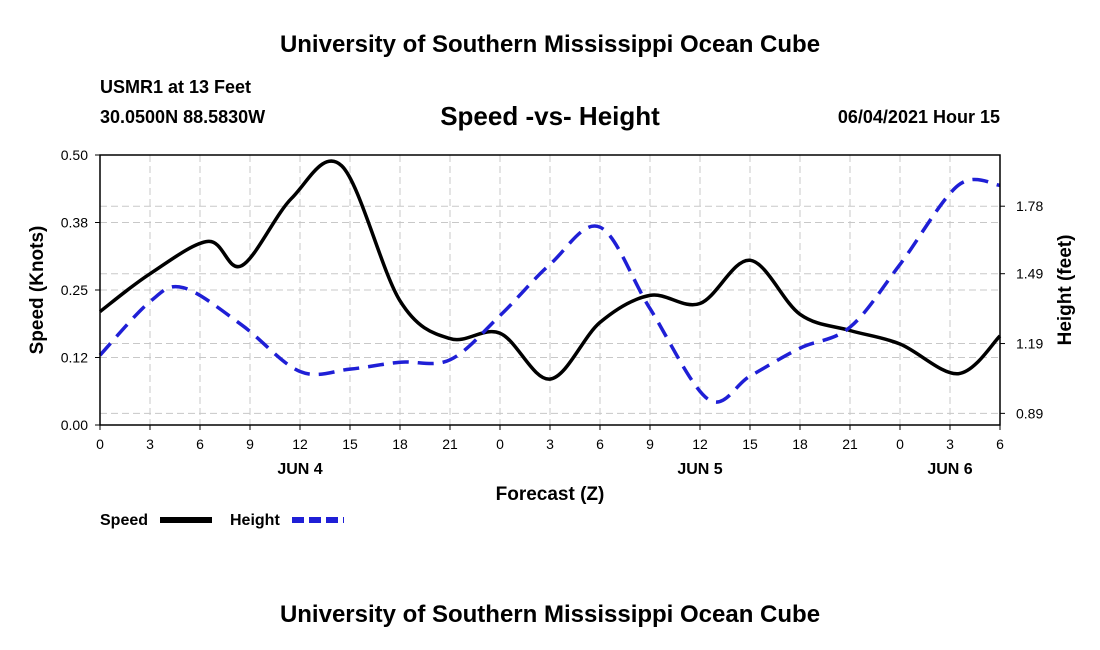 Image resolution: width=1100 pixels, height=650 pixels. I want to click on date-label: JUN 6, so click(949, 469).